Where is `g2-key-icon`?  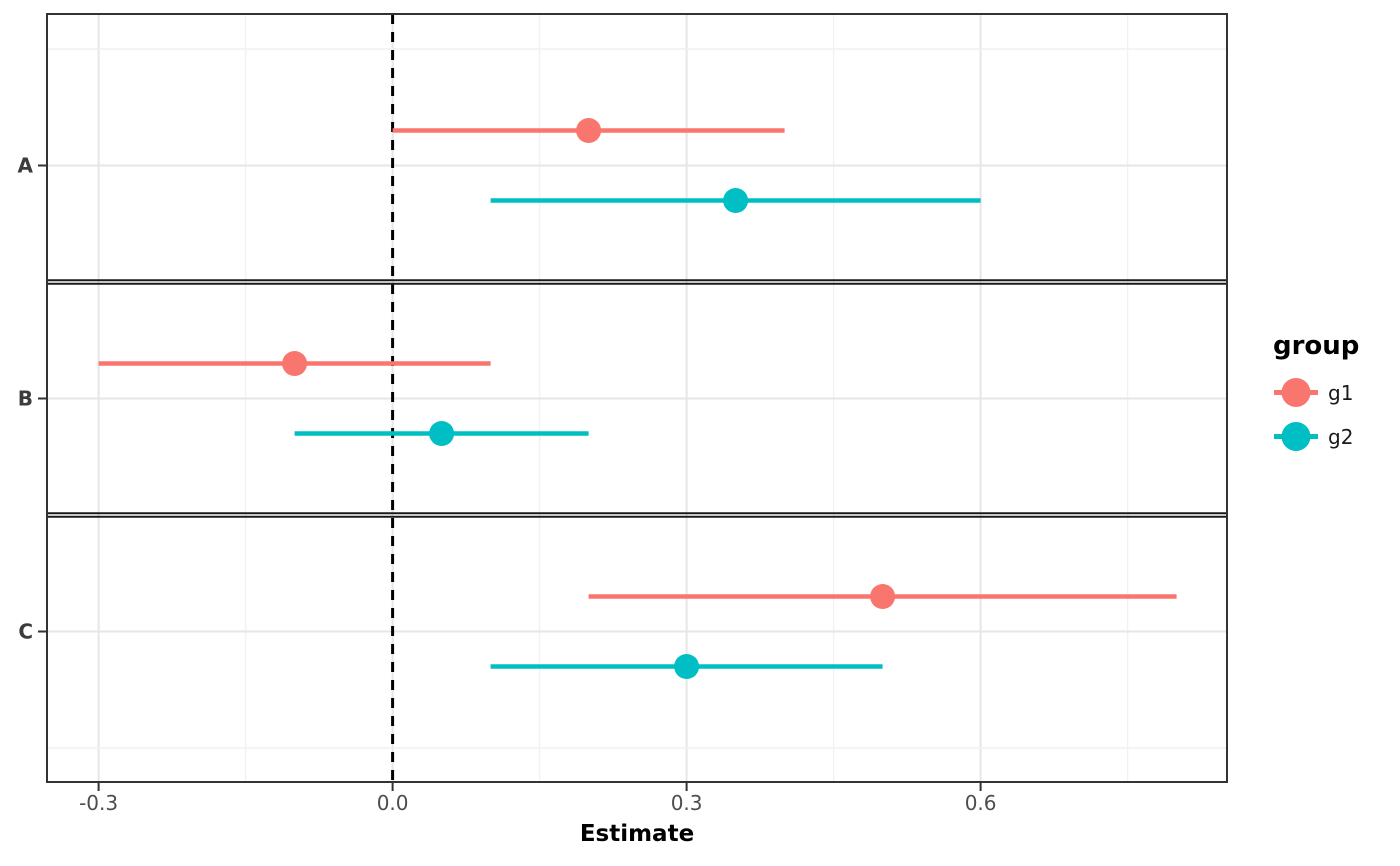
g2-key-icon is located at coordinates (1296, 436).